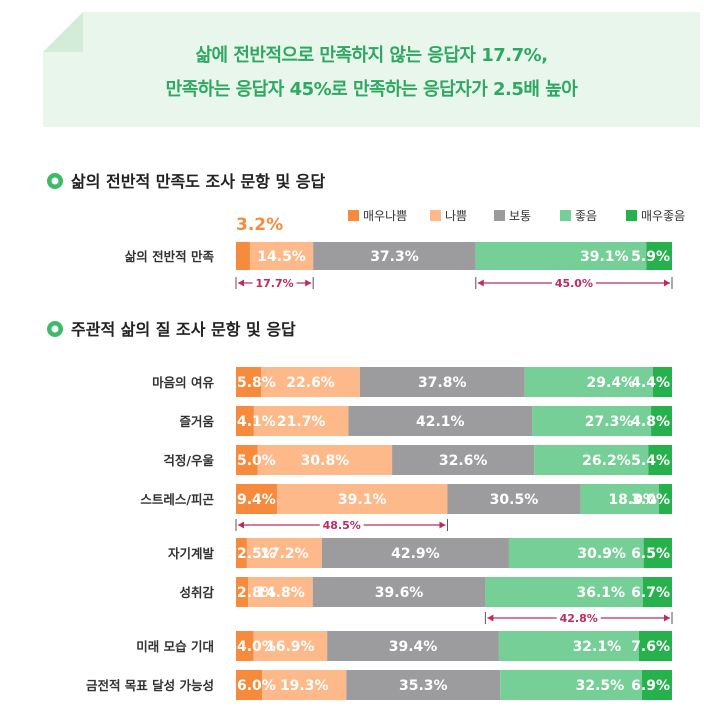 The image size is (718, 718). Describe the element at coordinates (188, 460) in the screenshot. I see `row-label-2-2: 걱정/우울` at that location.